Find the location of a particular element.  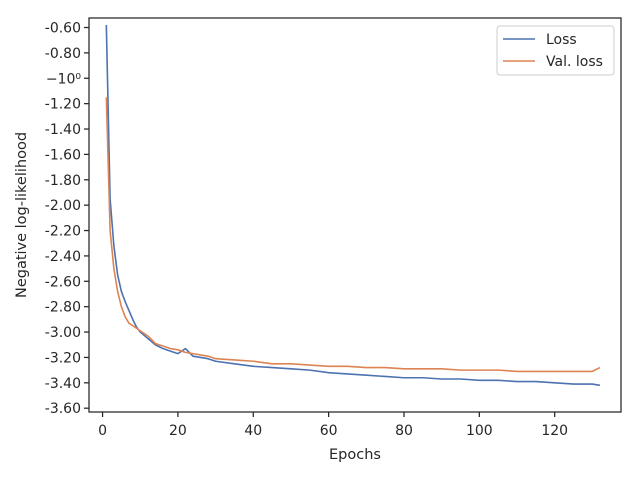

y-axis-label: Negative log-likelihood is located at coordinates (22, 215).